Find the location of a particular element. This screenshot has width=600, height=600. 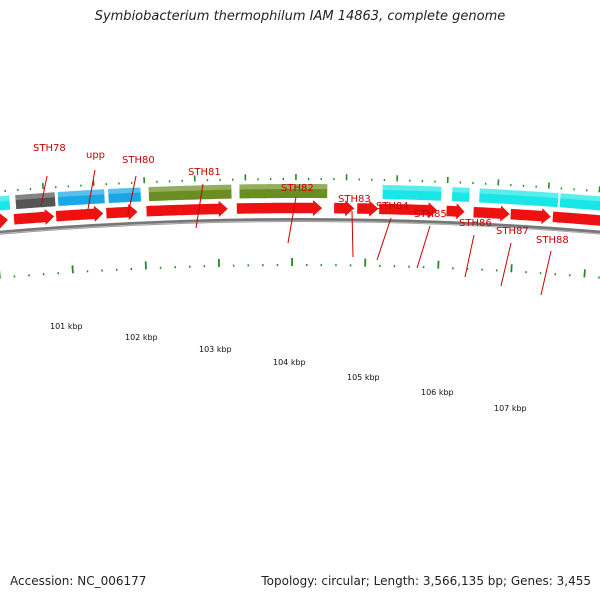

outer-tick-track is located at coordinates (302, 183).